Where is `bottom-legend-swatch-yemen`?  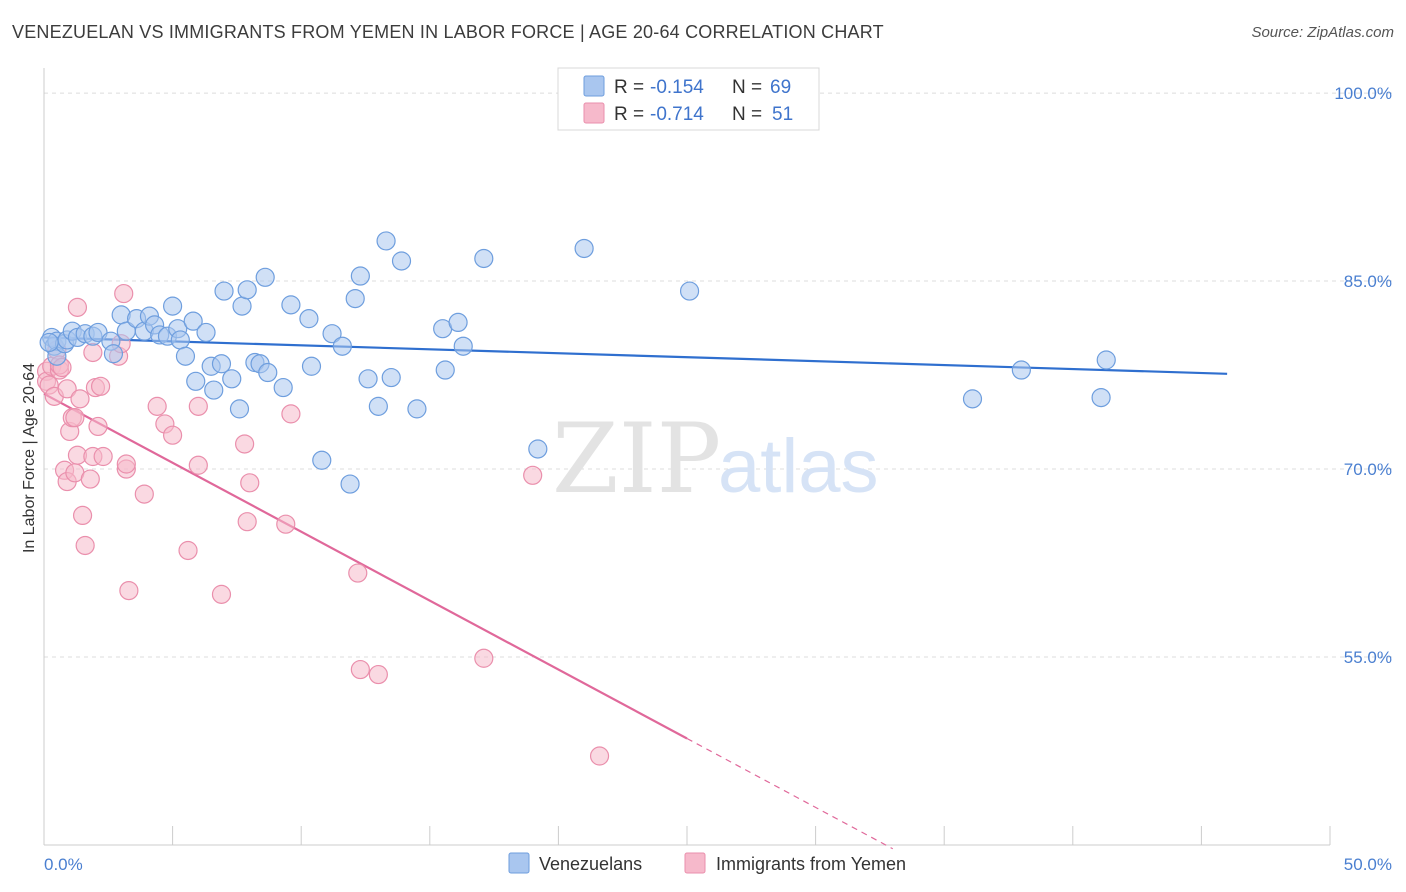 bottom-legend-swatch-yemen is located at coordinates (695, 863).